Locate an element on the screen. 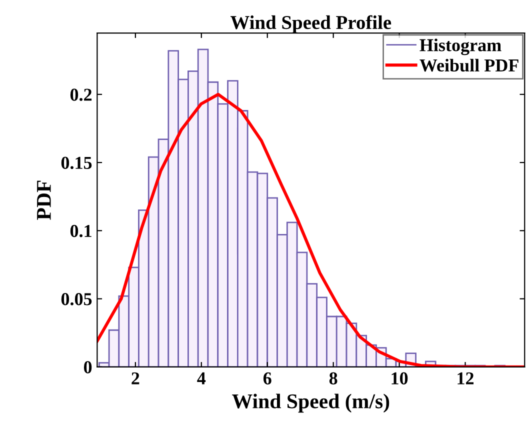 This screenshot has width=531, height=441. chart-title: Wind Speed Profile is located at coordinates (311, 24).